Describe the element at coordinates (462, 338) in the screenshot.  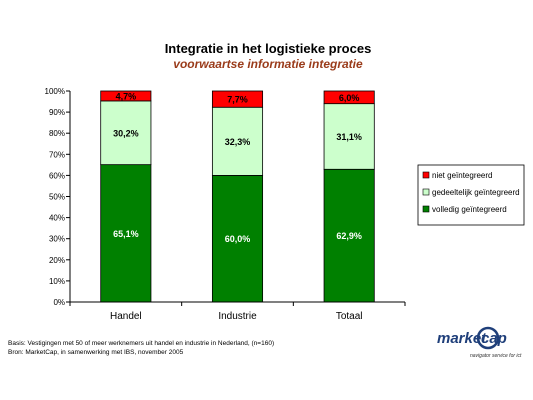
I see `logo-word-market: market` at that location.